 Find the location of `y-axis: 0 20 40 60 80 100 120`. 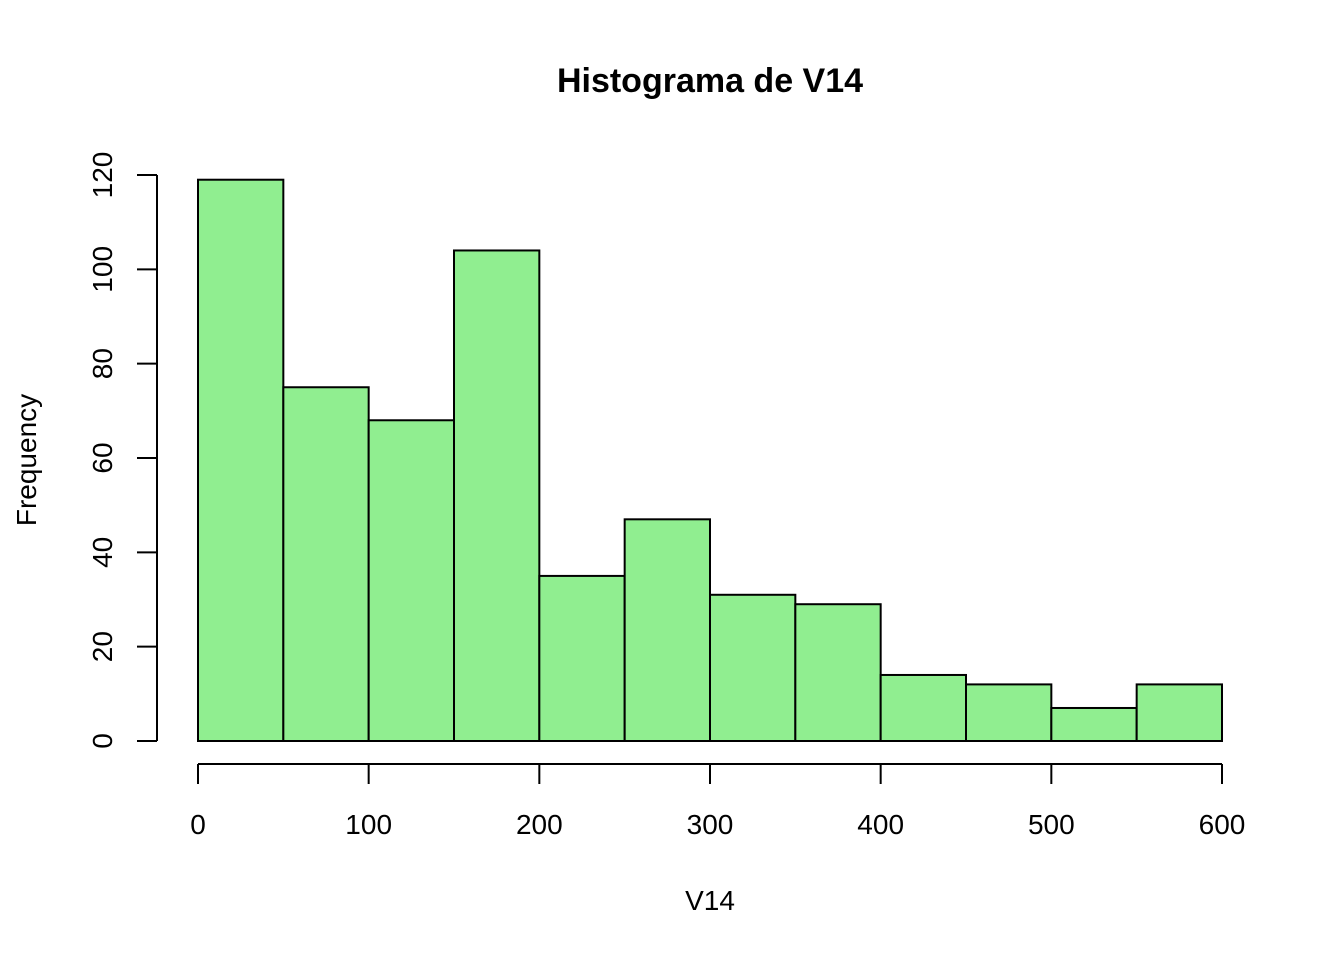

y-axis: 0 20 40 60 80 100 120 is located at coordinates (122, 450).